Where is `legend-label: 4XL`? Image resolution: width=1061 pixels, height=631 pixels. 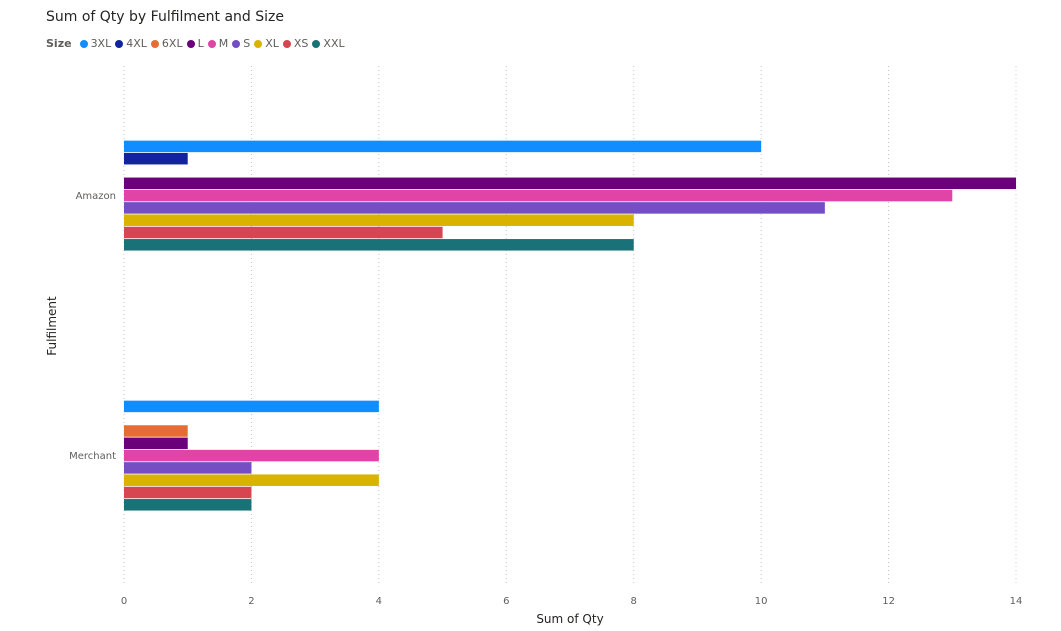
legend-label: 4XL is located at coordinates (136, 43).